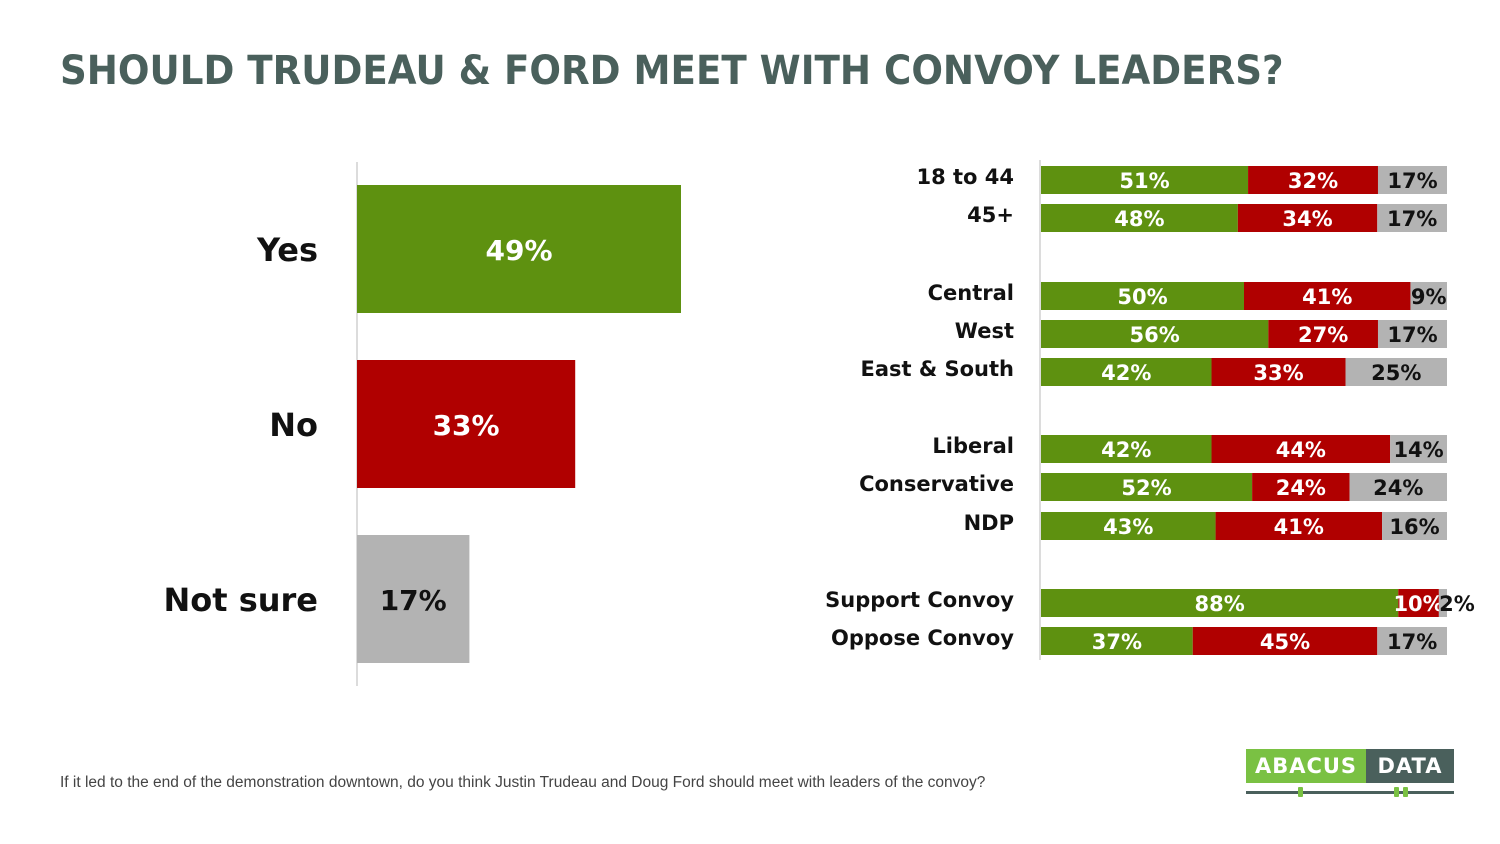 The width and height of the screenshot is (1500, 844). I want to click on segment-support-convoy-not-sure, so click(1442, 603).